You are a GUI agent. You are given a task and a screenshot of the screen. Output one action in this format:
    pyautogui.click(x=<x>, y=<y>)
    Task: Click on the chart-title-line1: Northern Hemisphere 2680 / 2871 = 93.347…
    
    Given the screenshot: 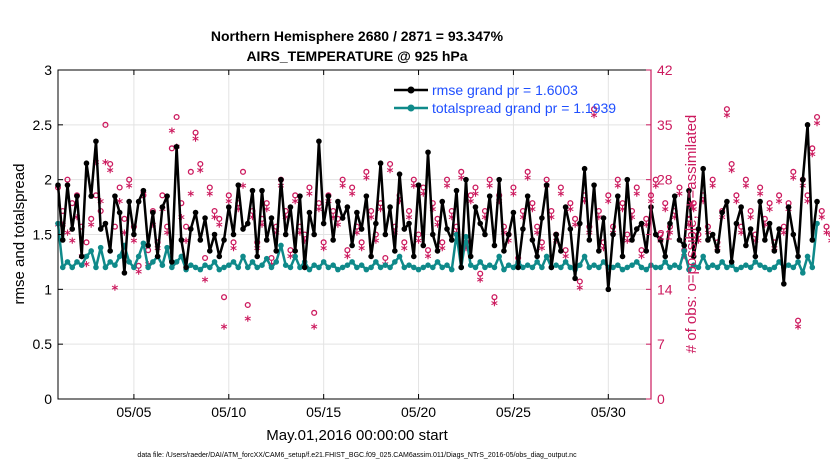 What is the action you would take?
    pyautogui.click(x=357, y=36)
    